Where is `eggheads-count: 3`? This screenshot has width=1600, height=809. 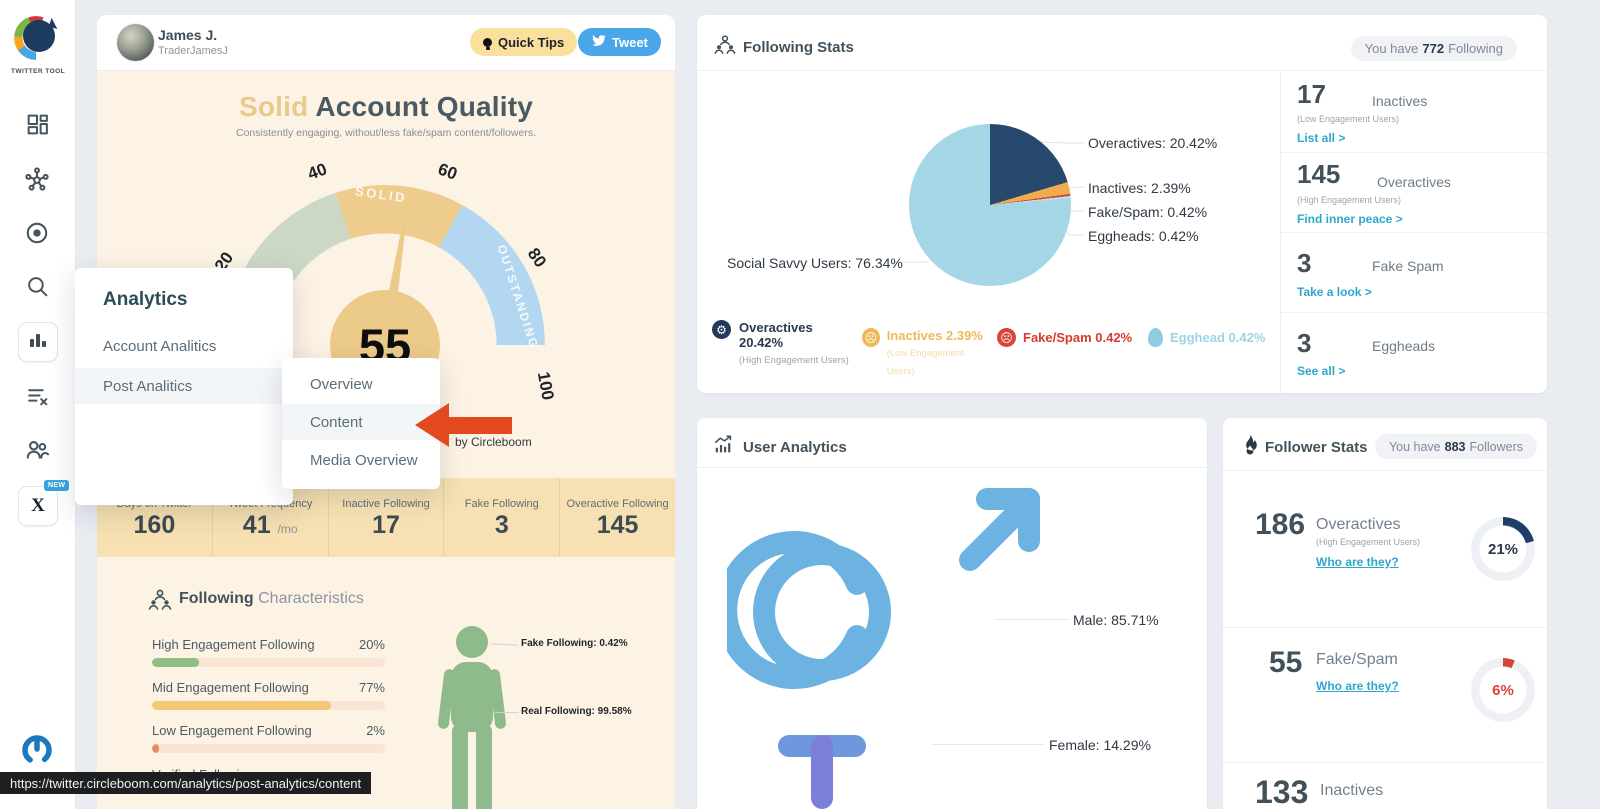
eggheads-count: 3 is located at coordinates (1304, 343).